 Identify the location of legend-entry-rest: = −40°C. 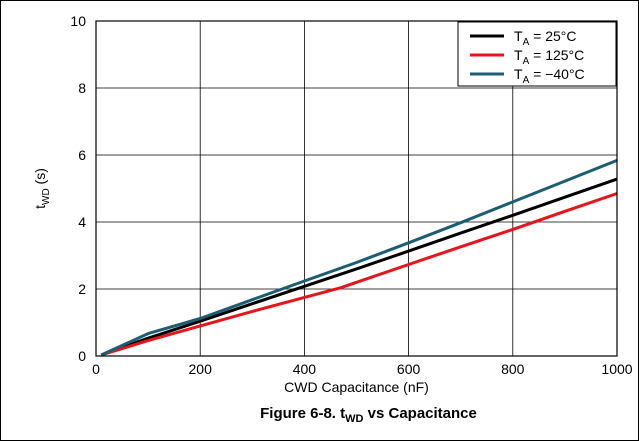
(556, 74).